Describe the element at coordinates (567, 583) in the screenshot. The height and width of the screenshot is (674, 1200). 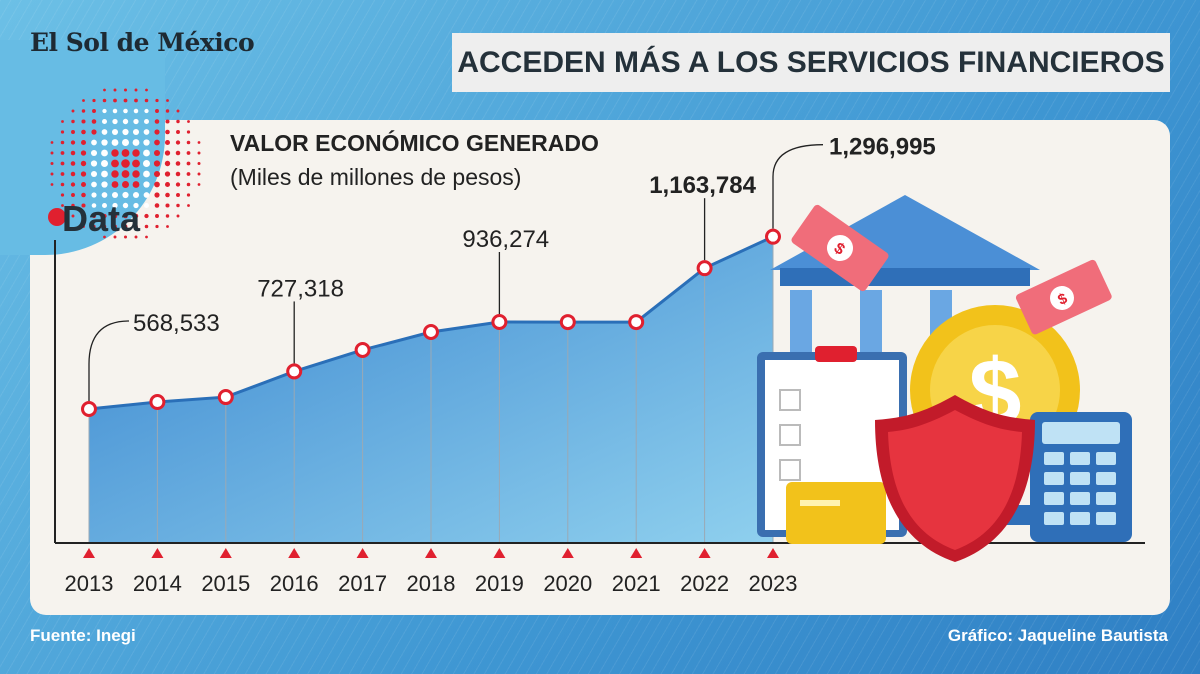
I see `x-tick-label: 2020` at that location.